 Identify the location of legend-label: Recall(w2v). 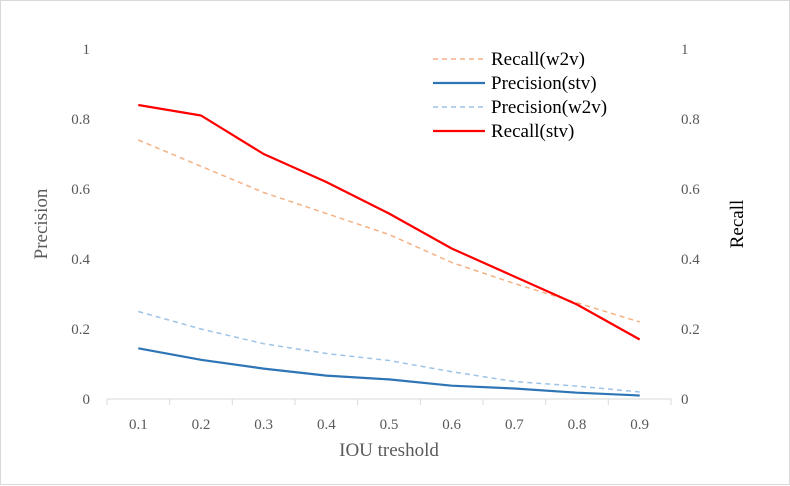
(538, 59).